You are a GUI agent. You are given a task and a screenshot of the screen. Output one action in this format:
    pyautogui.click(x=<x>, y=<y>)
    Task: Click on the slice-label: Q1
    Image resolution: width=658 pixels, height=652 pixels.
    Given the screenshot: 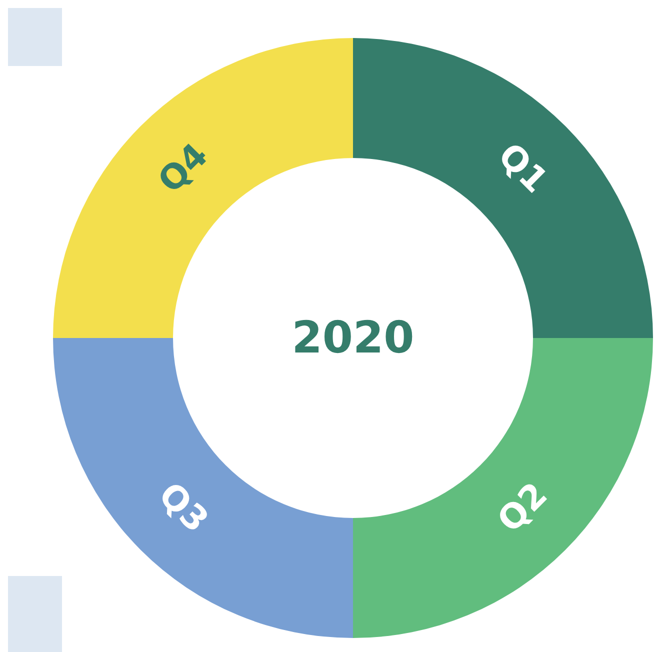 What is the action you would take?
    pyautogui.click(x=523, y=169)
    